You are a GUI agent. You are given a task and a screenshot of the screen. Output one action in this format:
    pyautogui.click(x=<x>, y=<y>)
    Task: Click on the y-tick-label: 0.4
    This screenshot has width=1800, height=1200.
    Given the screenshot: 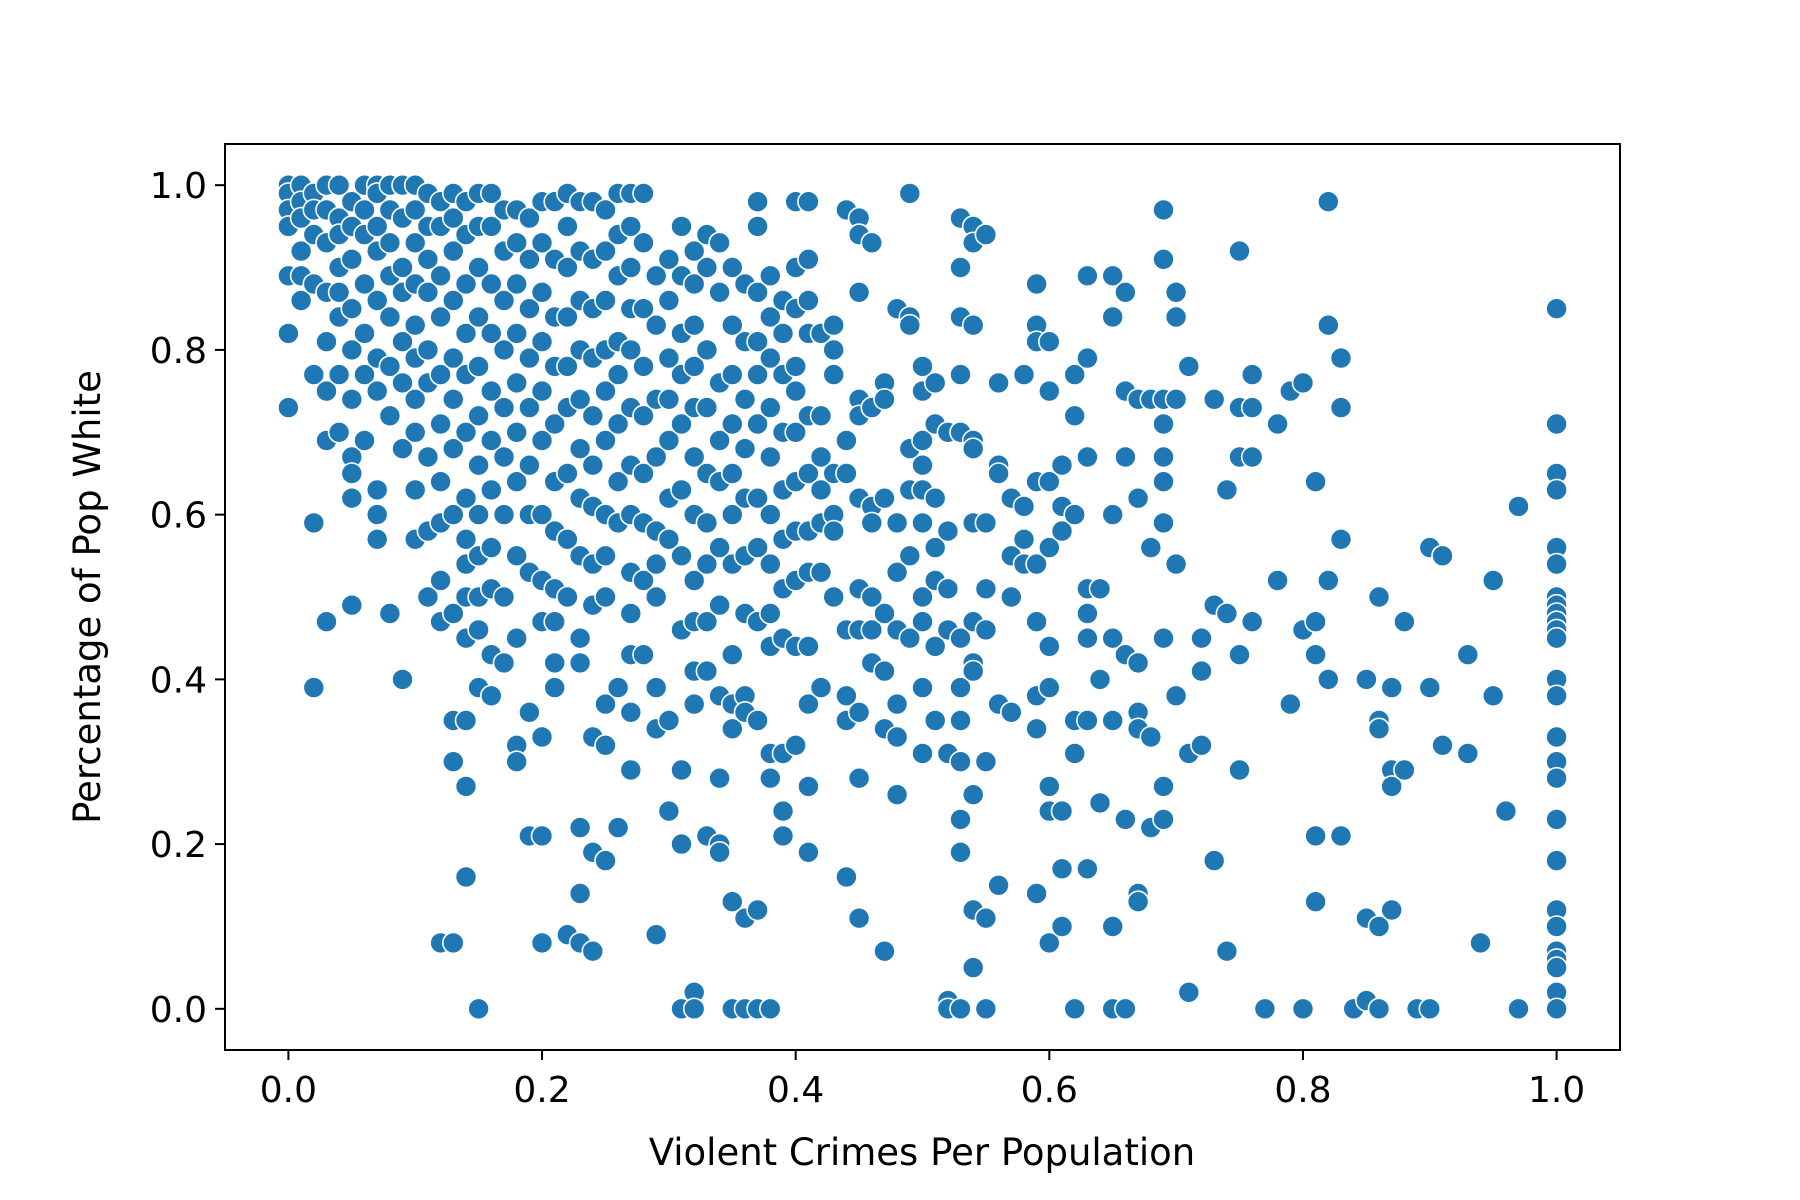 What is the action you would take?
    pyautogui.click(x=178, y=680)
    